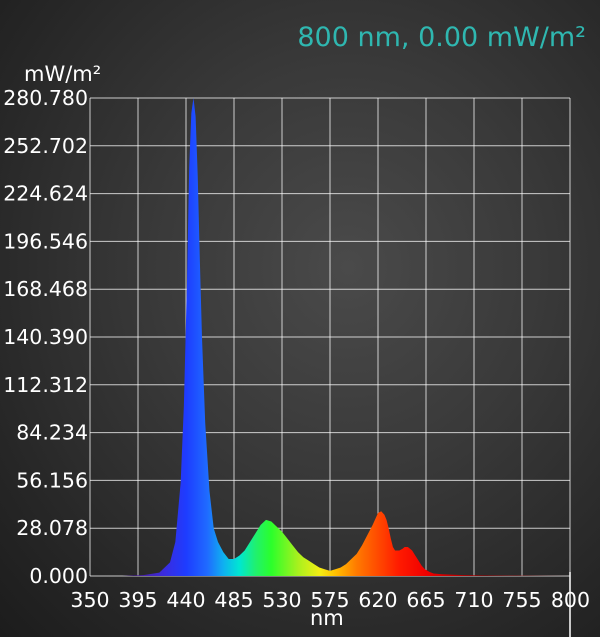 The height and width of the screenshot is (637, 600). What do you see at coordinates (377, 600) in the screenshot?
I see `x-tick-label: 620` at bounding box center [377, 600].